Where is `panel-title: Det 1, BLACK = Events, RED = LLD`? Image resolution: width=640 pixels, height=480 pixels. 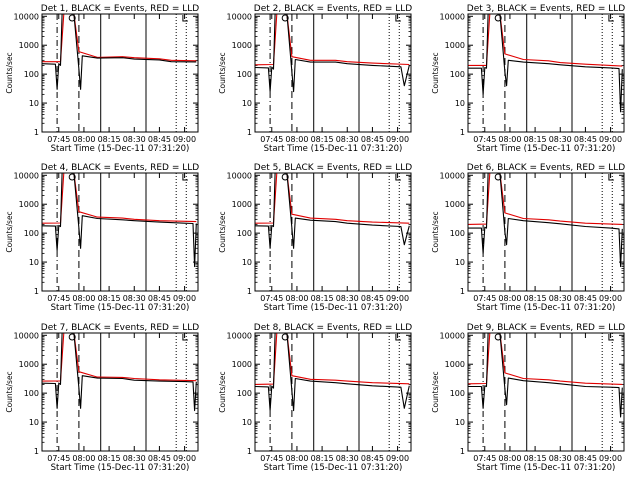
panel-title: Det 1, BLACK = Events, RED = LLD is located at coordinates (120, 9).